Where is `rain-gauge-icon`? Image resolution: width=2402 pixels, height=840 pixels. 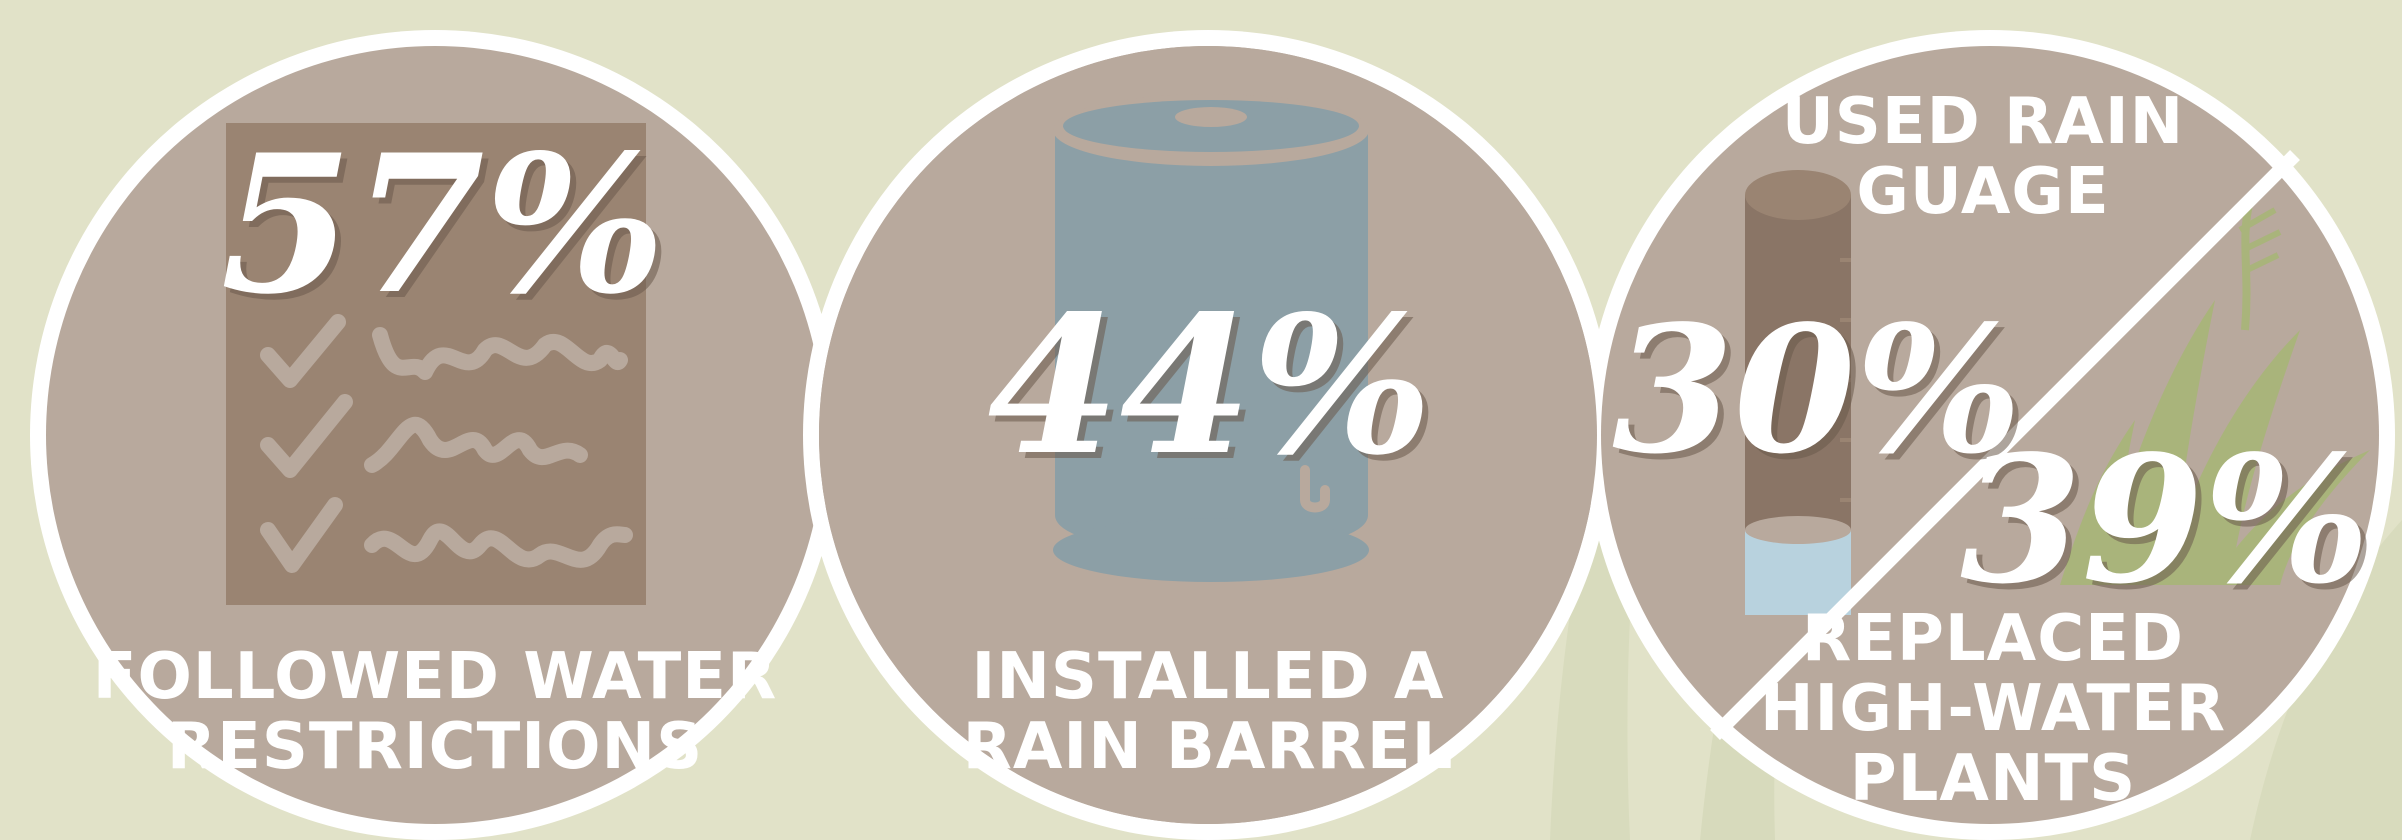 rain-gauge-icon is located at coordinates (1798, 392).